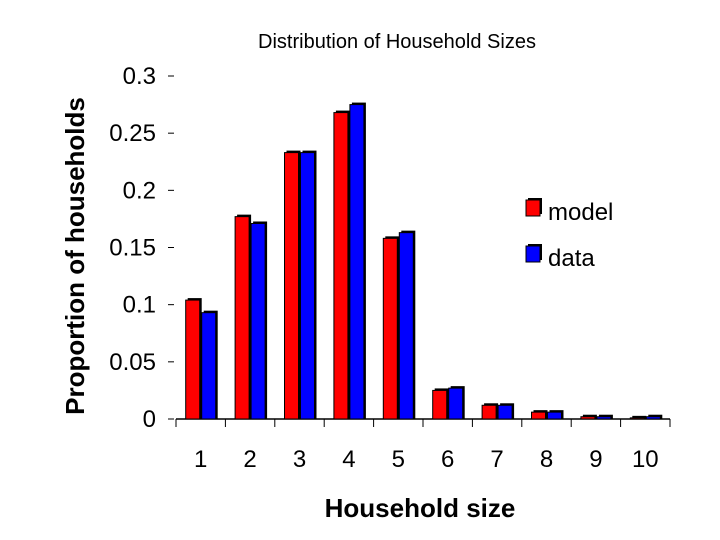  What do you see at coordinates (496, 459) in the screenshot?
I see `x-tick-label: 7` at bounding box center [496, 459].